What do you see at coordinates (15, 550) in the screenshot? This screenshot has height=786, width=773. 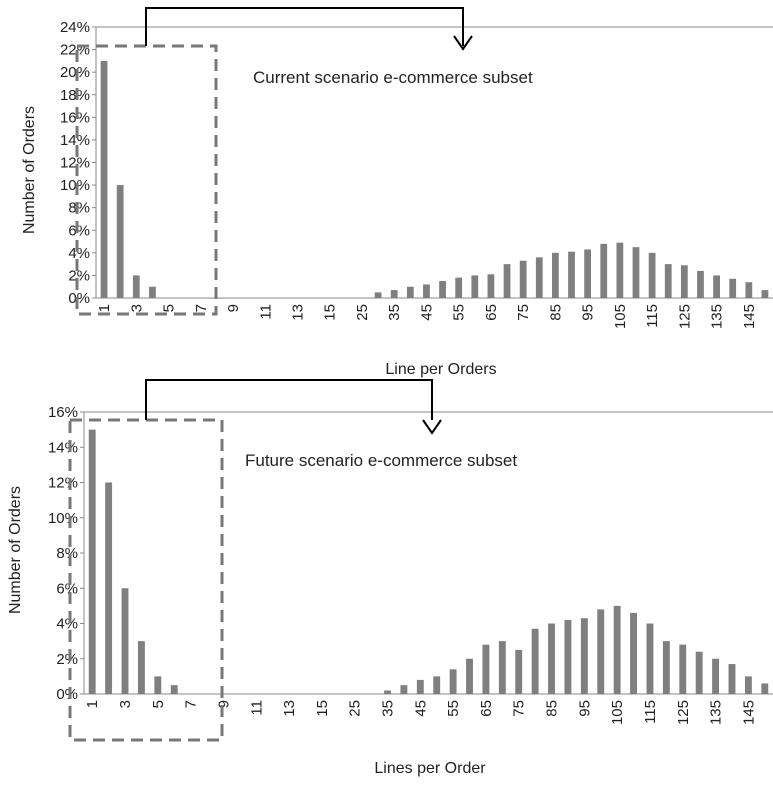 I see `bottom-y-axis-label: Number of Orders` at bounding box center [15, 550].